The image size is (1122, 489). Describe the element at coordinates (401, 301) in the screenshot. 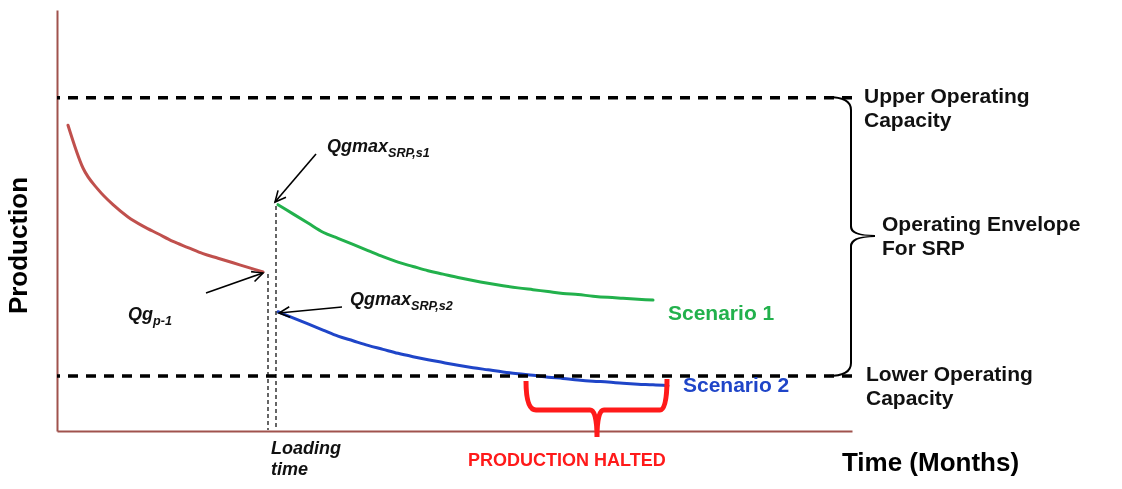

I see `annotation: Qgmax$_{SRP,s2}$` at that location.